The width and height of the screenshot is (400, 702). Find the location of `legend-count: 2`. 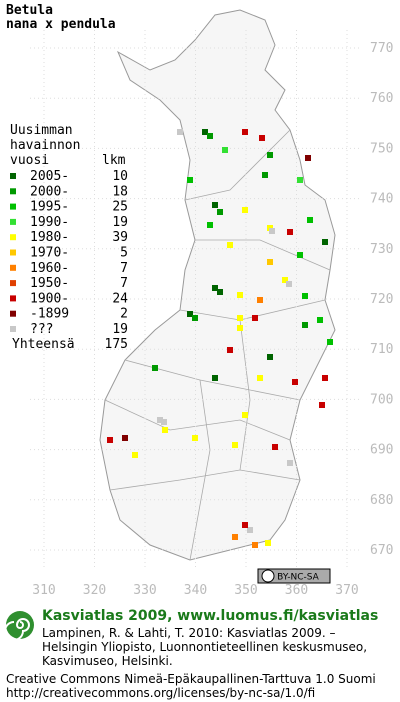

legend-count: 2 is located at coordinates (124, 314).